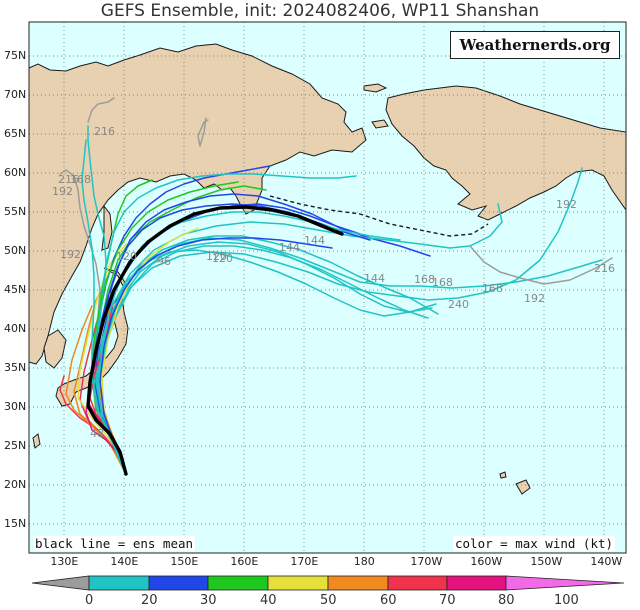 Image resolution: width=640 pixels, height=610 pixels. I want to click on lat-label-1: 20N, so click(15, 484).